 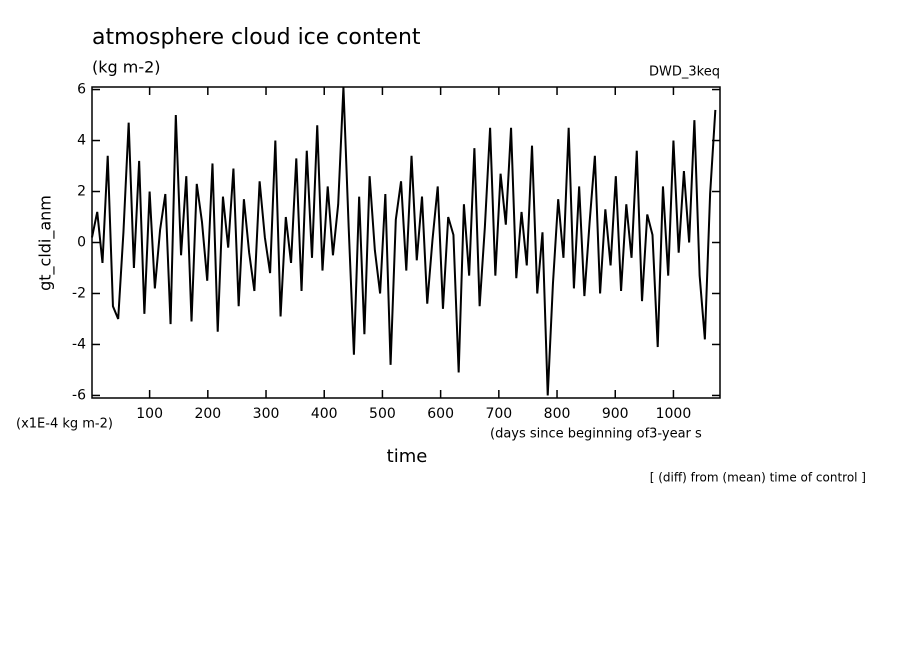 I want to click on x-tick-label: 400, so click(x=324, y=414).